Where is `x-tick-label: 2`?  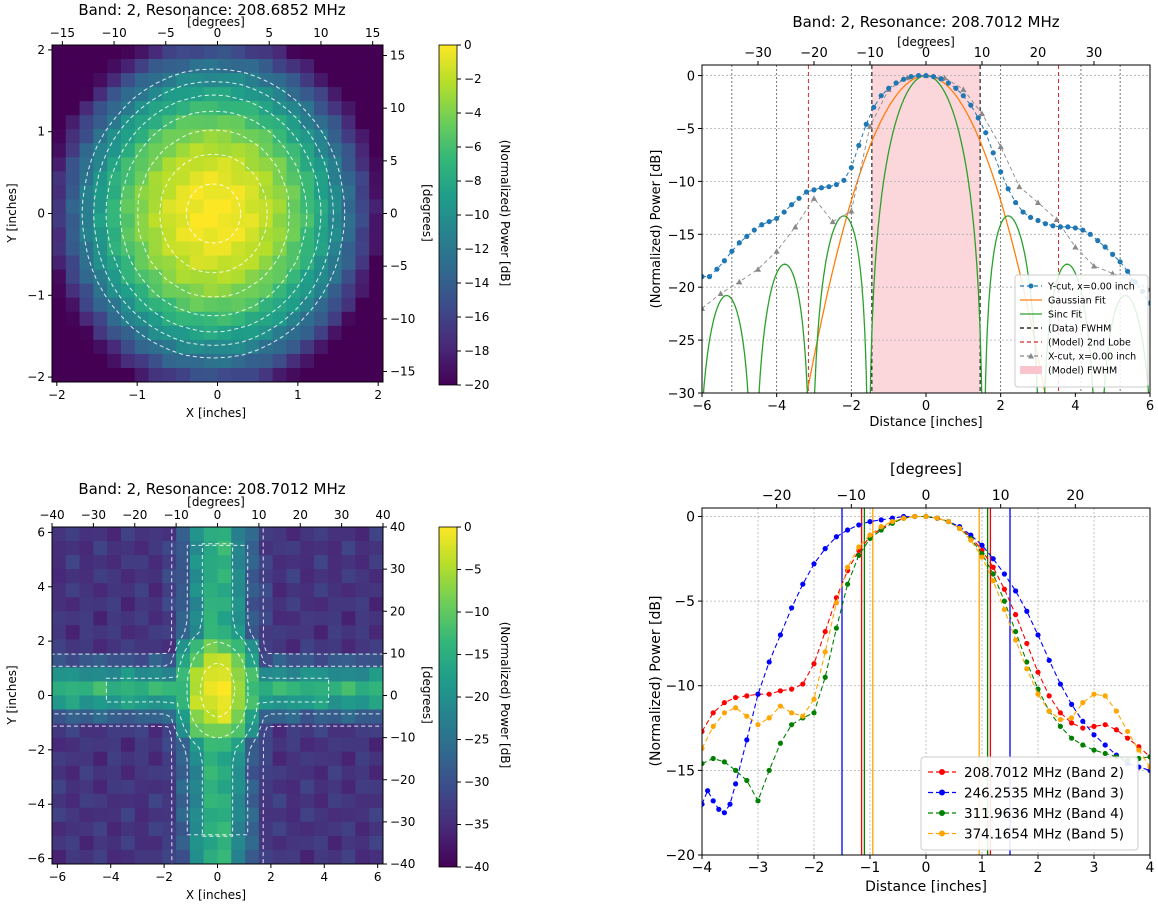
x-tick-label: 2 is located at coordinates (271, 877).